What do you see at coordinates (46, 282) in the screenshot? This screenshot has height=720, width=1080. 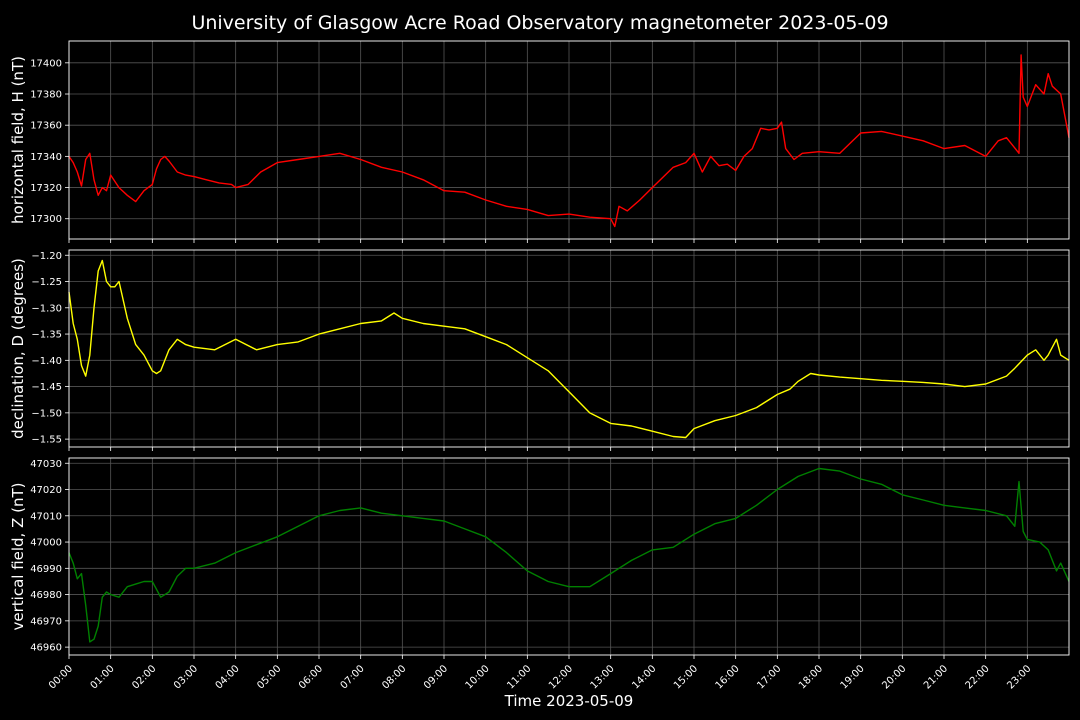 I see `y-tick-label: −1.25` at bounding box center [46, 282].